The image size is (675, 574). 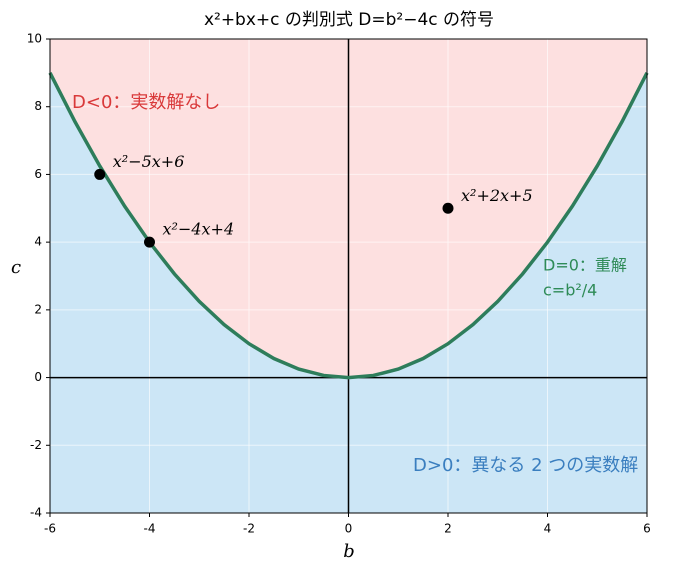 What do you see at coordinates (38, 309) in the screenshot?
I see `y-tick-label: 2` at bounding box center [38, 309].